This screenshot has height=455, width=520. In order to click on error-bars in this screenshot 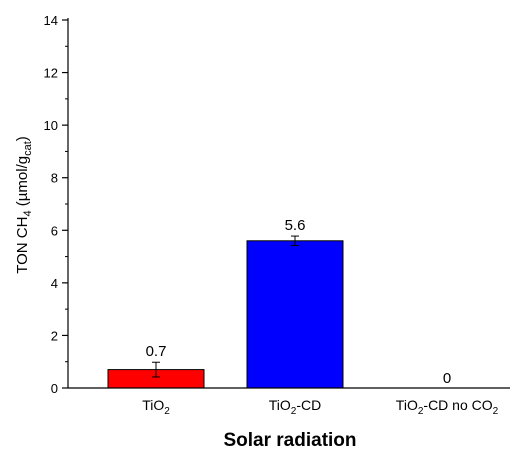, I will do `click(225, 306)`.